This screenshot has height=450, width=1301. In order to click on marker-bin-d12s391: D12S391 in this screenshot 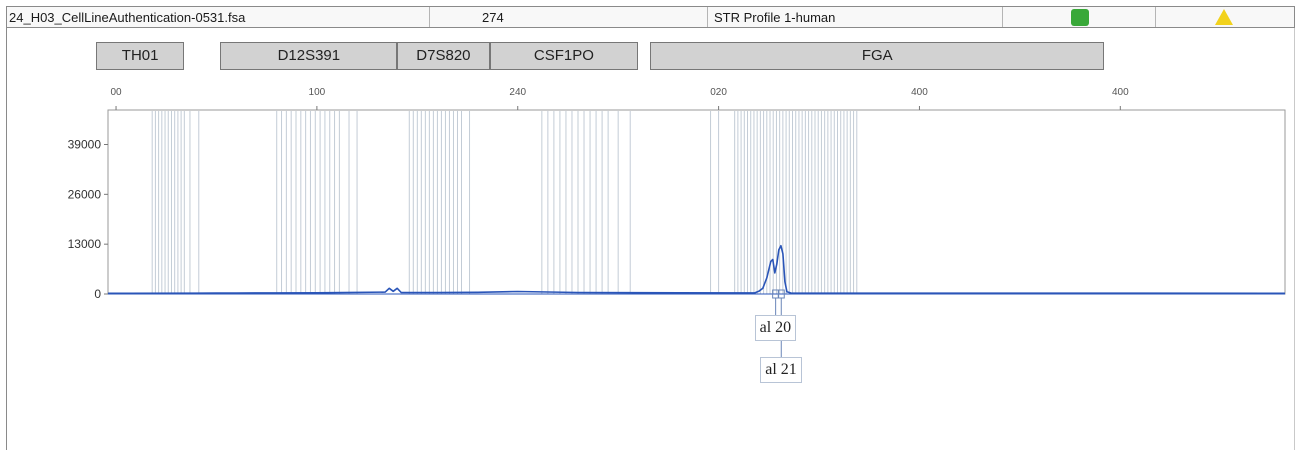, I will do `click(309, 56)`.